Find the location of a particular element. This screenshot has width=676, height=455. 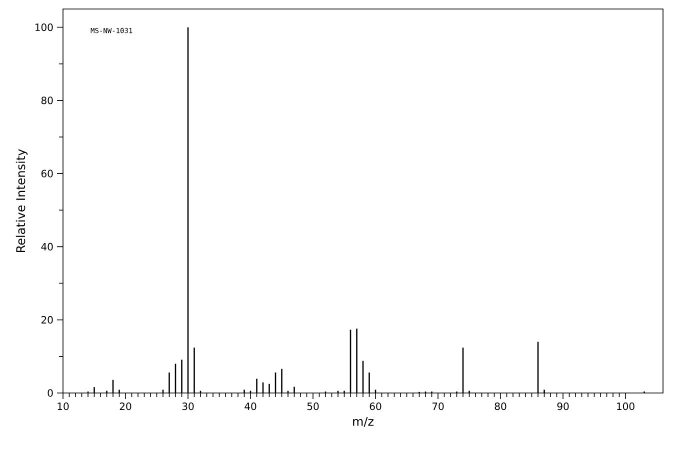

x-tick-label: 30 is located at coordinates (188, 406).